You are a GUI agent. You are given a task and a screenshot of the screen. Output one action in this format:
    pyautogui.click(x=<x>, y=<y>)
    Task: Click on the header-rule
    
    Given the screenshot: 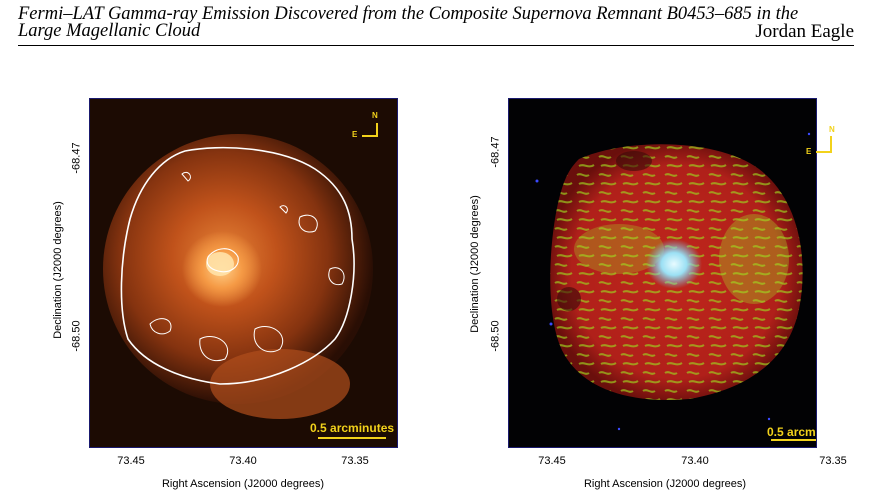 What is the action you would take?
    pyautogui.click(x=436, y=45)
    